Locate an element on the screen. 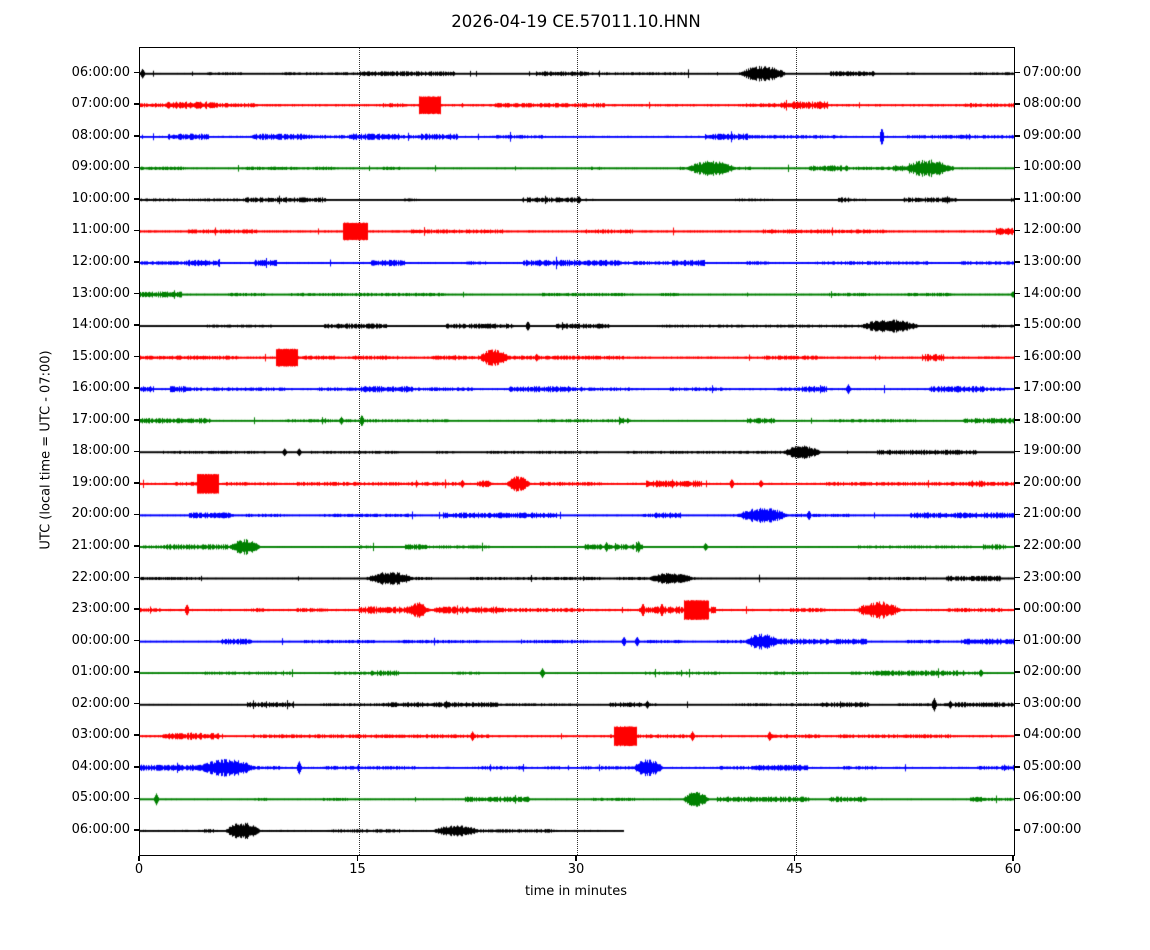  utc-time-label: 04:00:00 is located at coordinates (100, 766).